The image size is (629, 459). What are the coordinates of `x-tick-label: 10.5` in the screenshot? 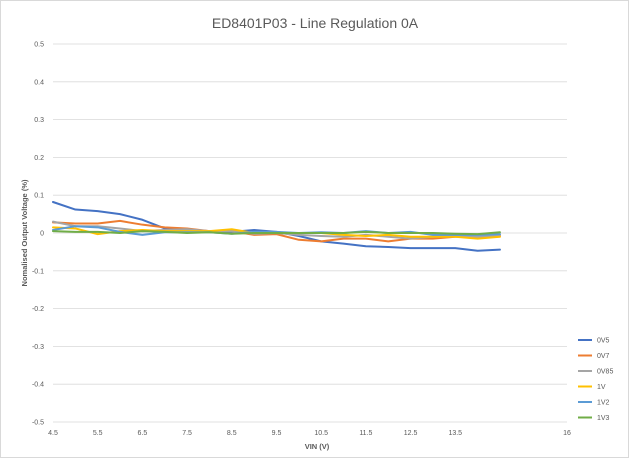 It's located at (321, 433).